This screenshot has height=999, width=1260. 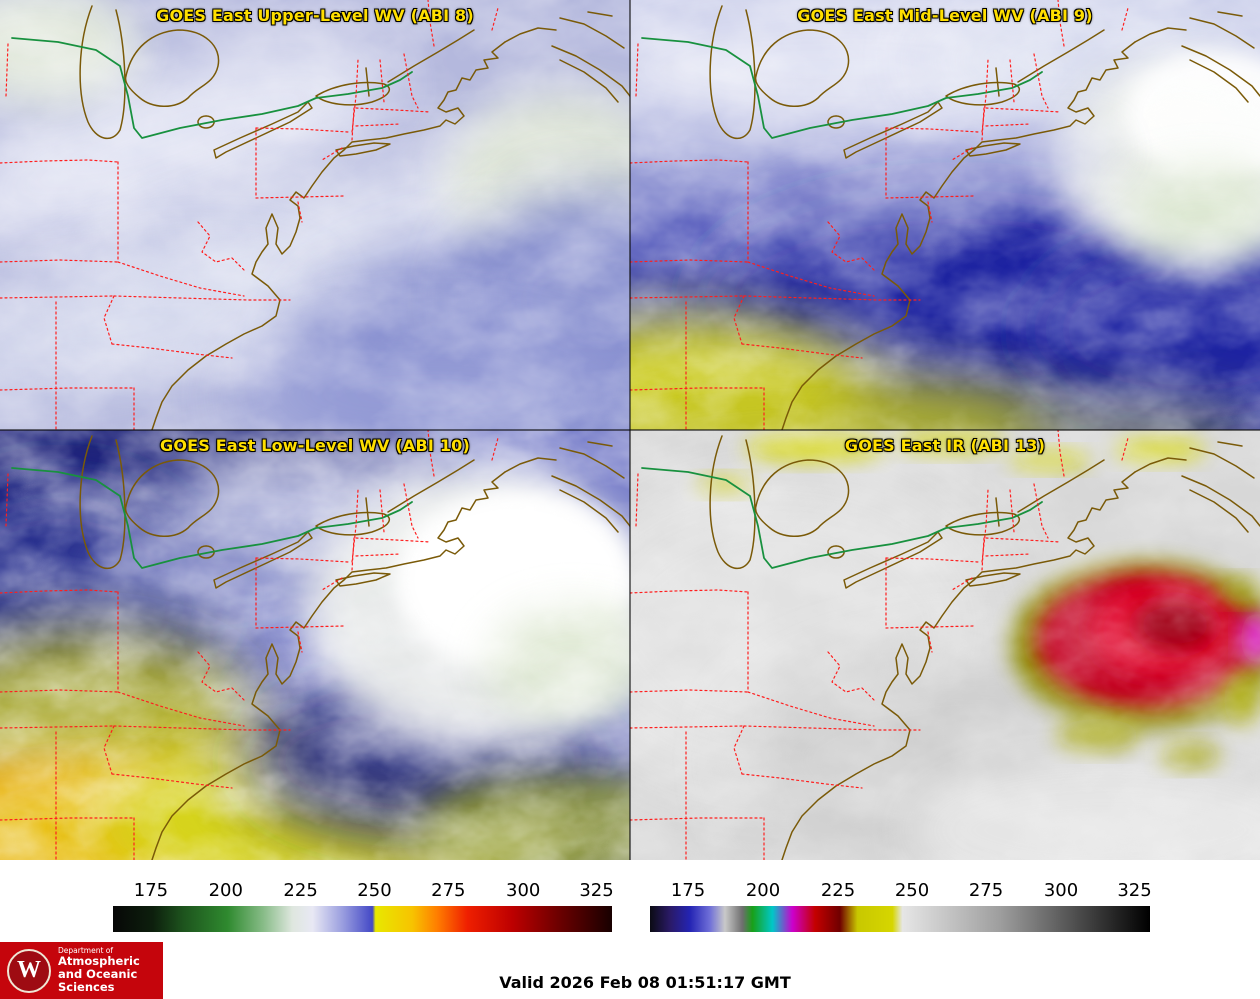 What do you see at coordinates (314, 445) in the screenshot?
I see `panel-title-low-wv: GOES East Low-Level WV (ABI 10)` at bounding box center [314, 445].